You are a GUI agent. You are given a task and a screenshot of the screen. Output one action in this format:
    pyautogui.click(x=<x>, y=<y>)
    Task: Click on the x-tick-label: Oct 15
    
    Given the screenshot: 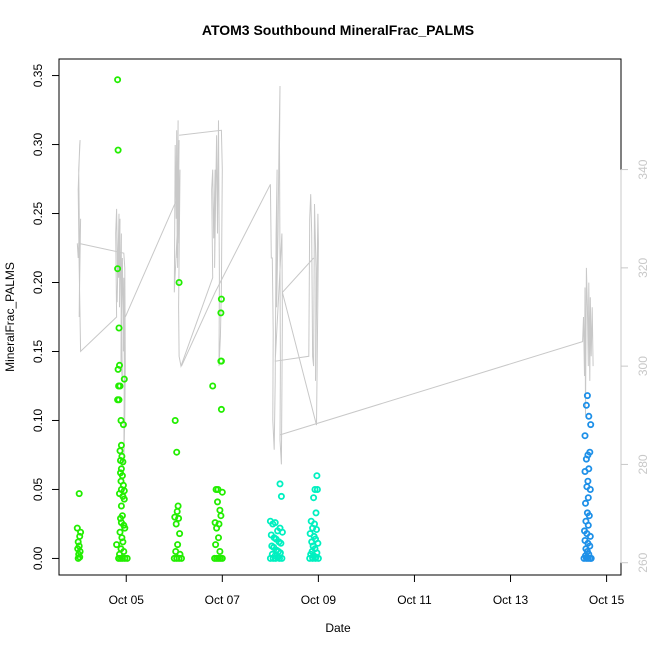 What is the action you would take?
    pyautogui.click(x=607, y=600)
    